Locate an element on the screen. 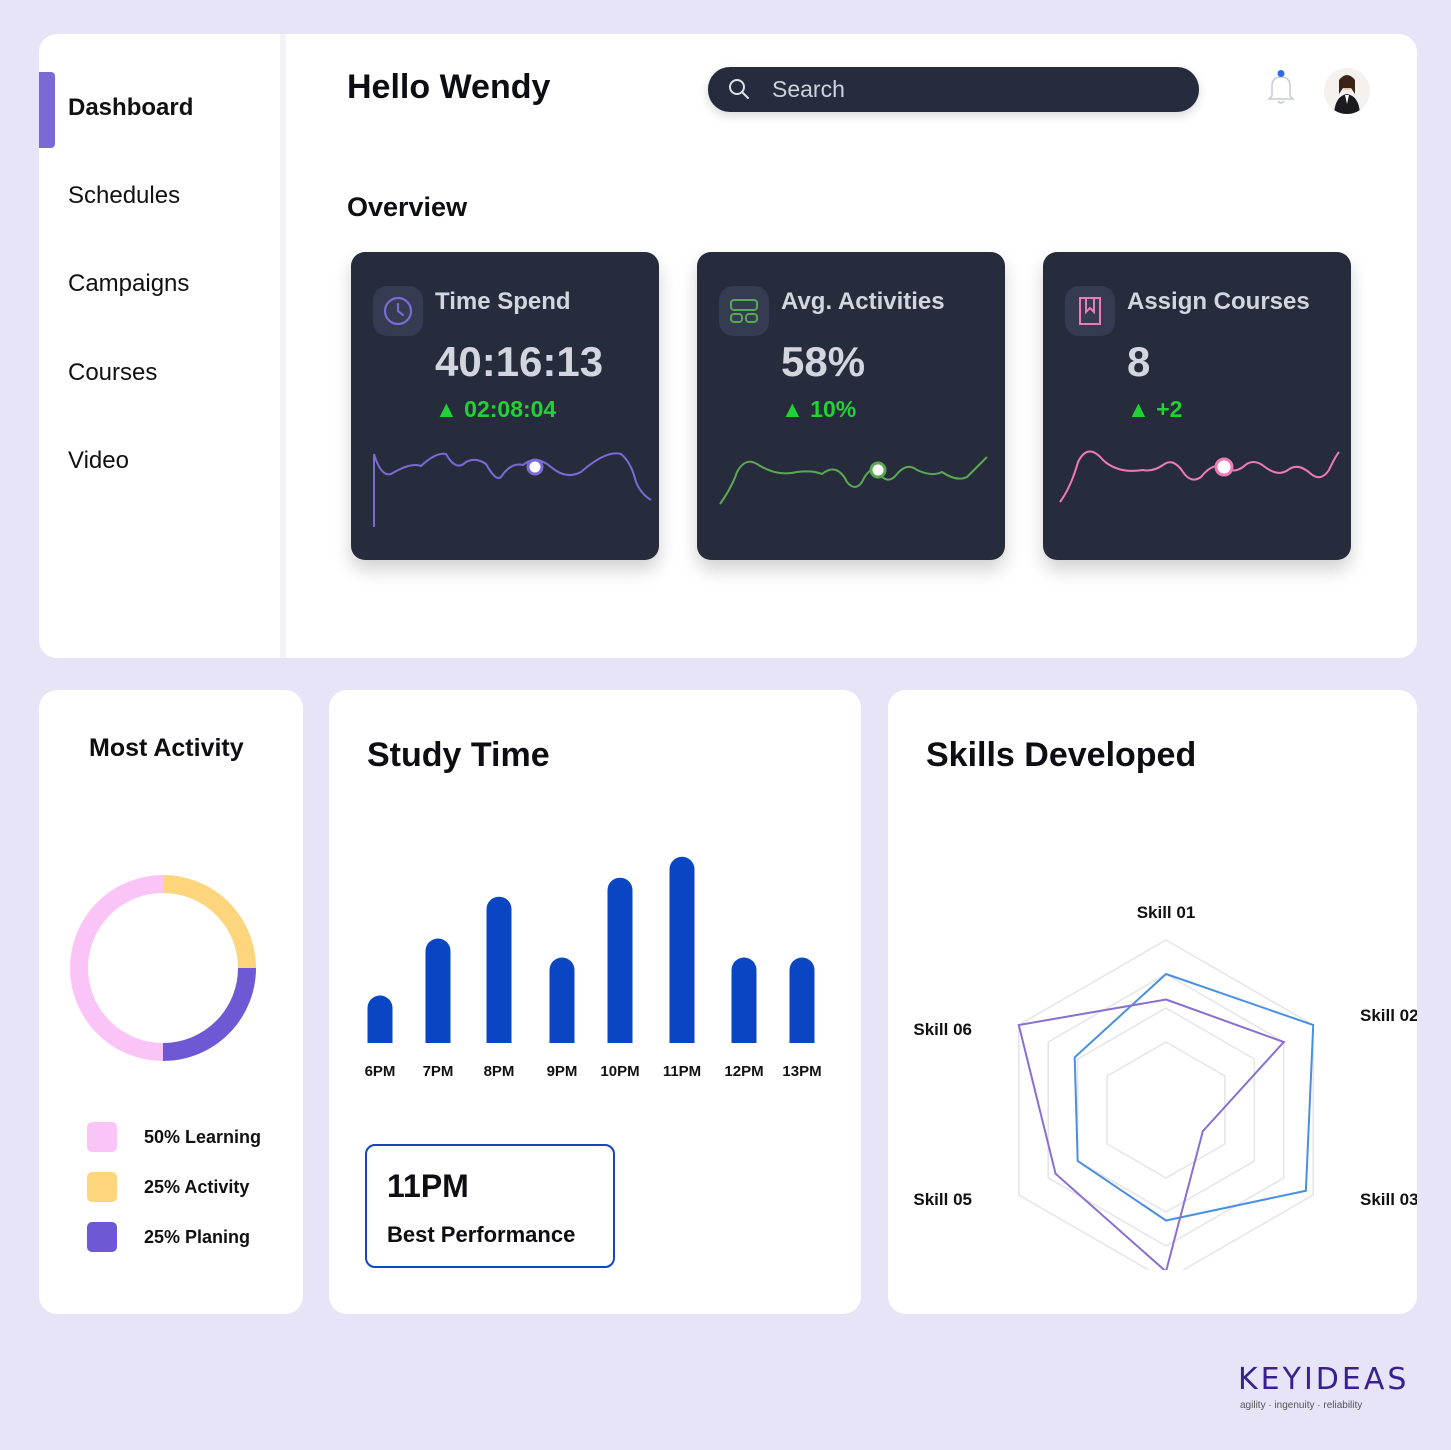 The image size is (1451, 1450). stat-delta: ▲ 10% is located at coordinates (819, 409).